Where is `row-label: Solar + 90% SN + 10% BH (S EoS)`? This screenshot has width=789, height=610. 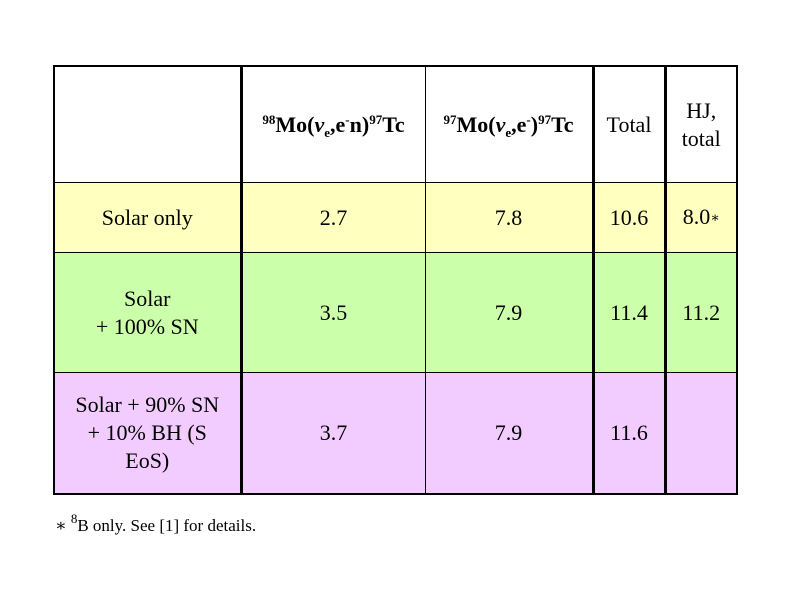
row-label: Solar + 90% SN + 10% BH (S EoS) is located at coordinates (147, 433).